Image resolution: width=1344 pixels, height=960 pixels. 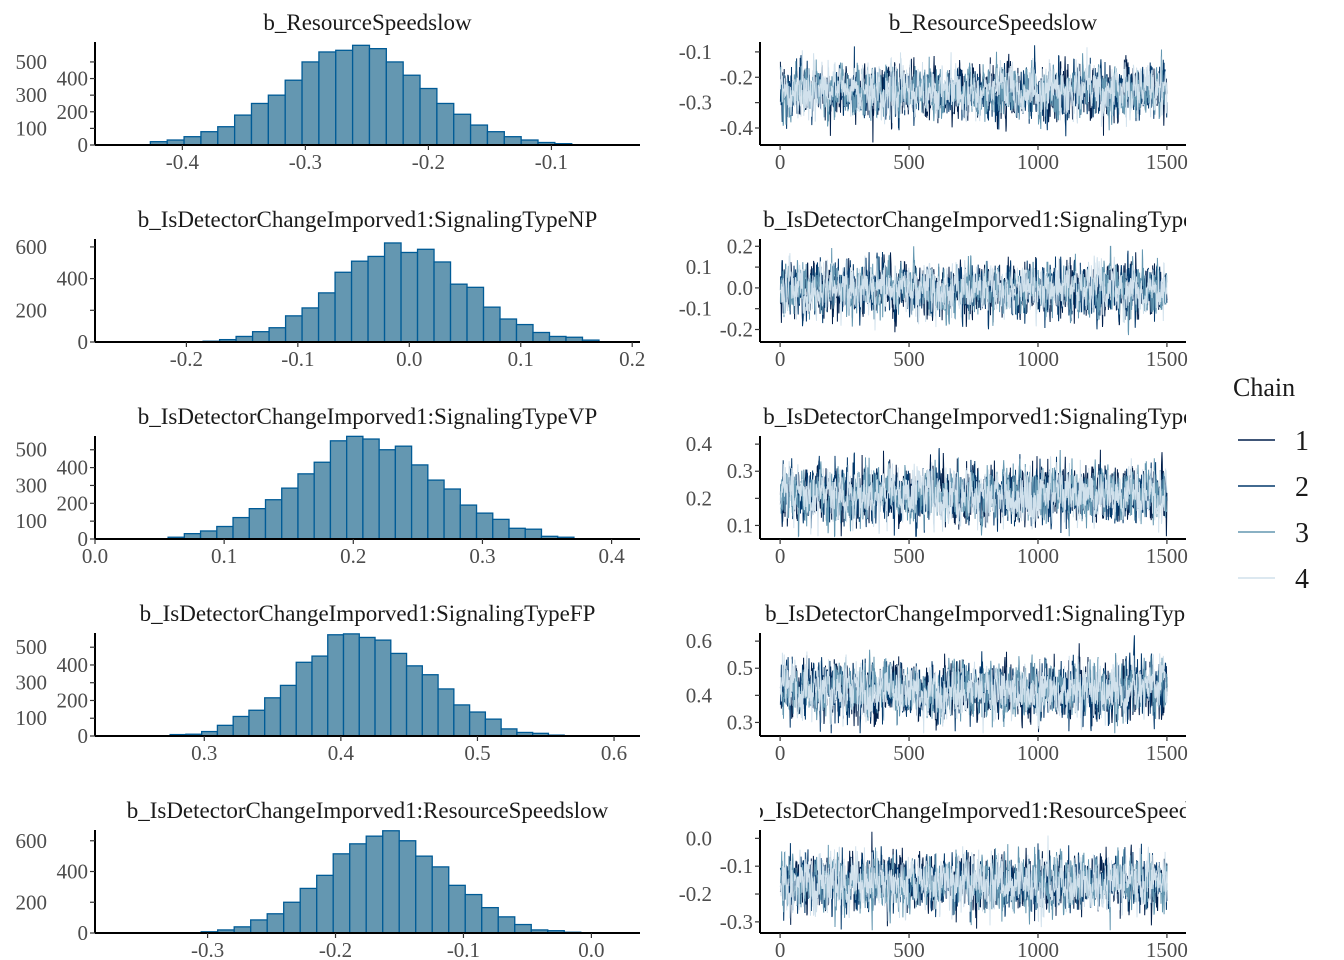 What do you see at coordinates (341, 753) in the screenshot?
I see `x-tick-label: 0.4` at bounding box center [341, 753].